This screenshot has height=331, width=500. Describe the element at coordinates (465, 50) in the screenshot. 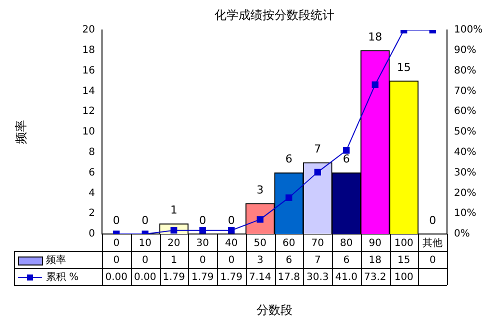

I see `y2-tick-label: 90%` at that location.